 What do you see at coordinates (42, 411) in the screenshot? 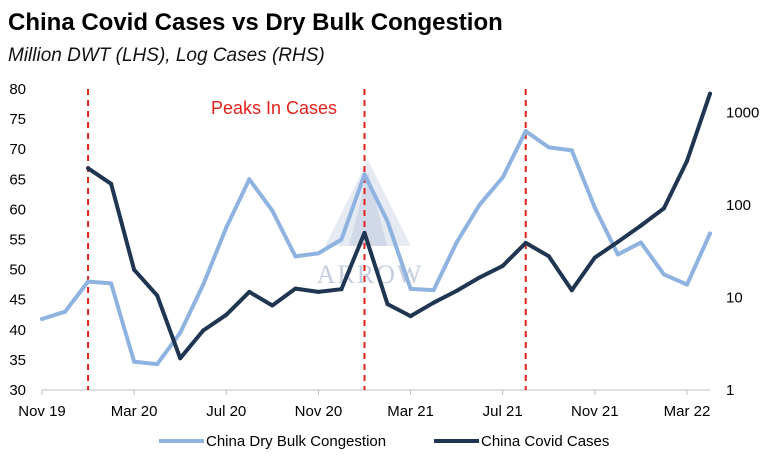
I see `x-tick-label: Nov 19` at bounding box center [42, 411].